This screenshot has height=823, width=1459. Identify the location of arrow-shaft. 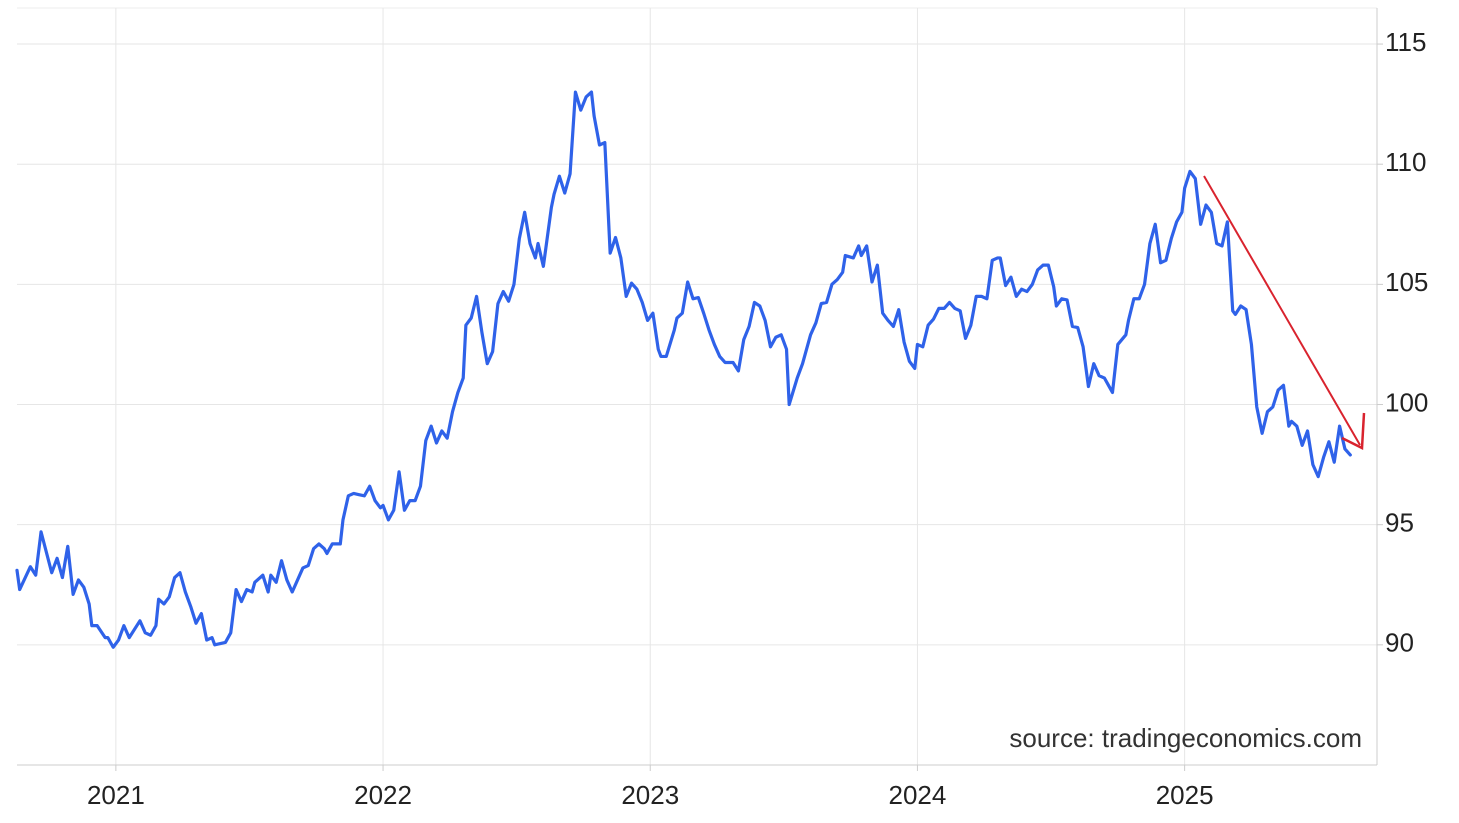
(1282, 310).